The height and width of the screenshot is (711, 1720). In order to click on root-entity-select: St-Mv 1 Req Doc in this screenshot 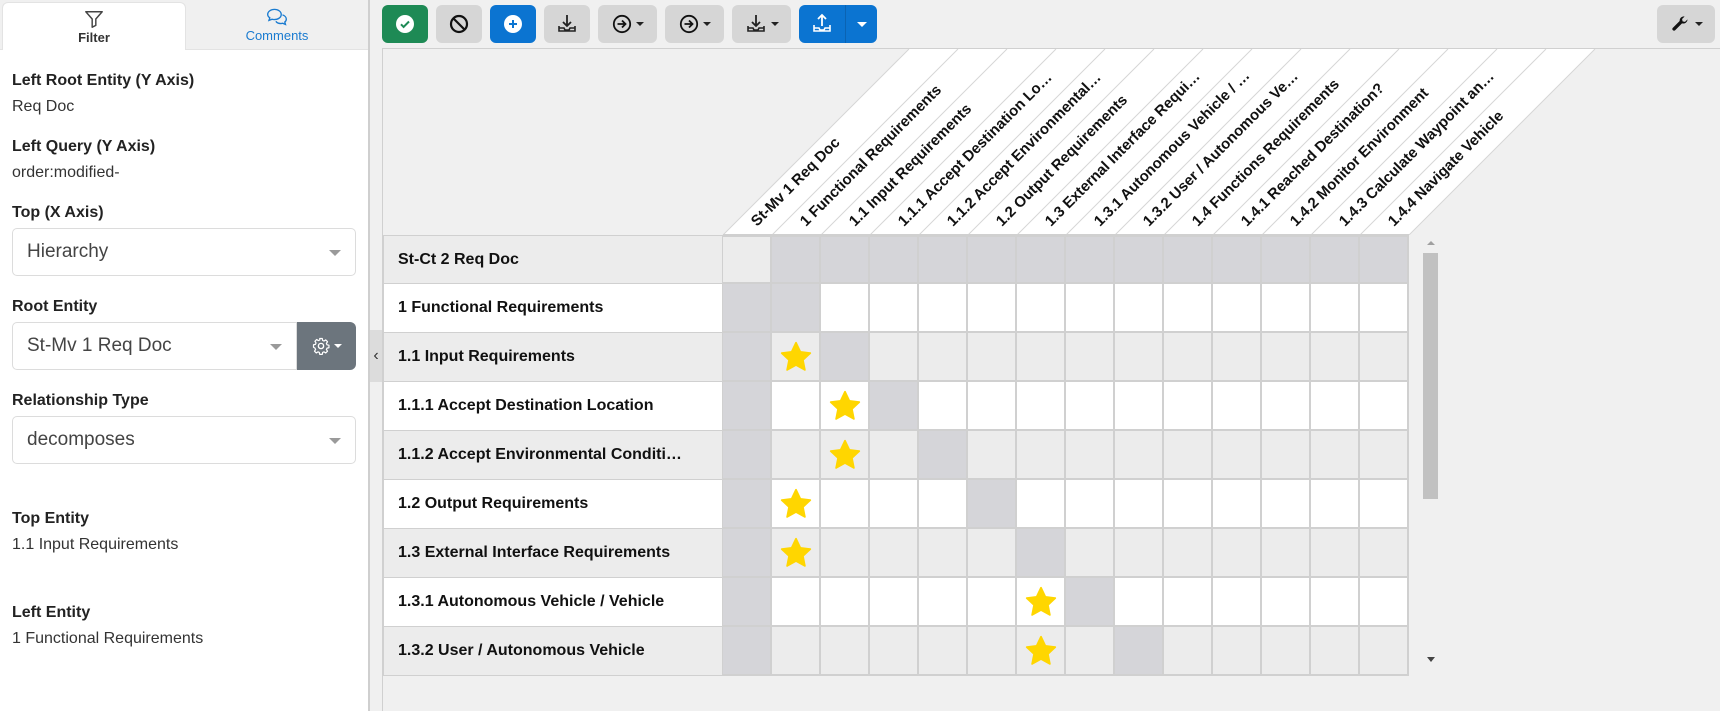, I will do `click(154, 346)`.